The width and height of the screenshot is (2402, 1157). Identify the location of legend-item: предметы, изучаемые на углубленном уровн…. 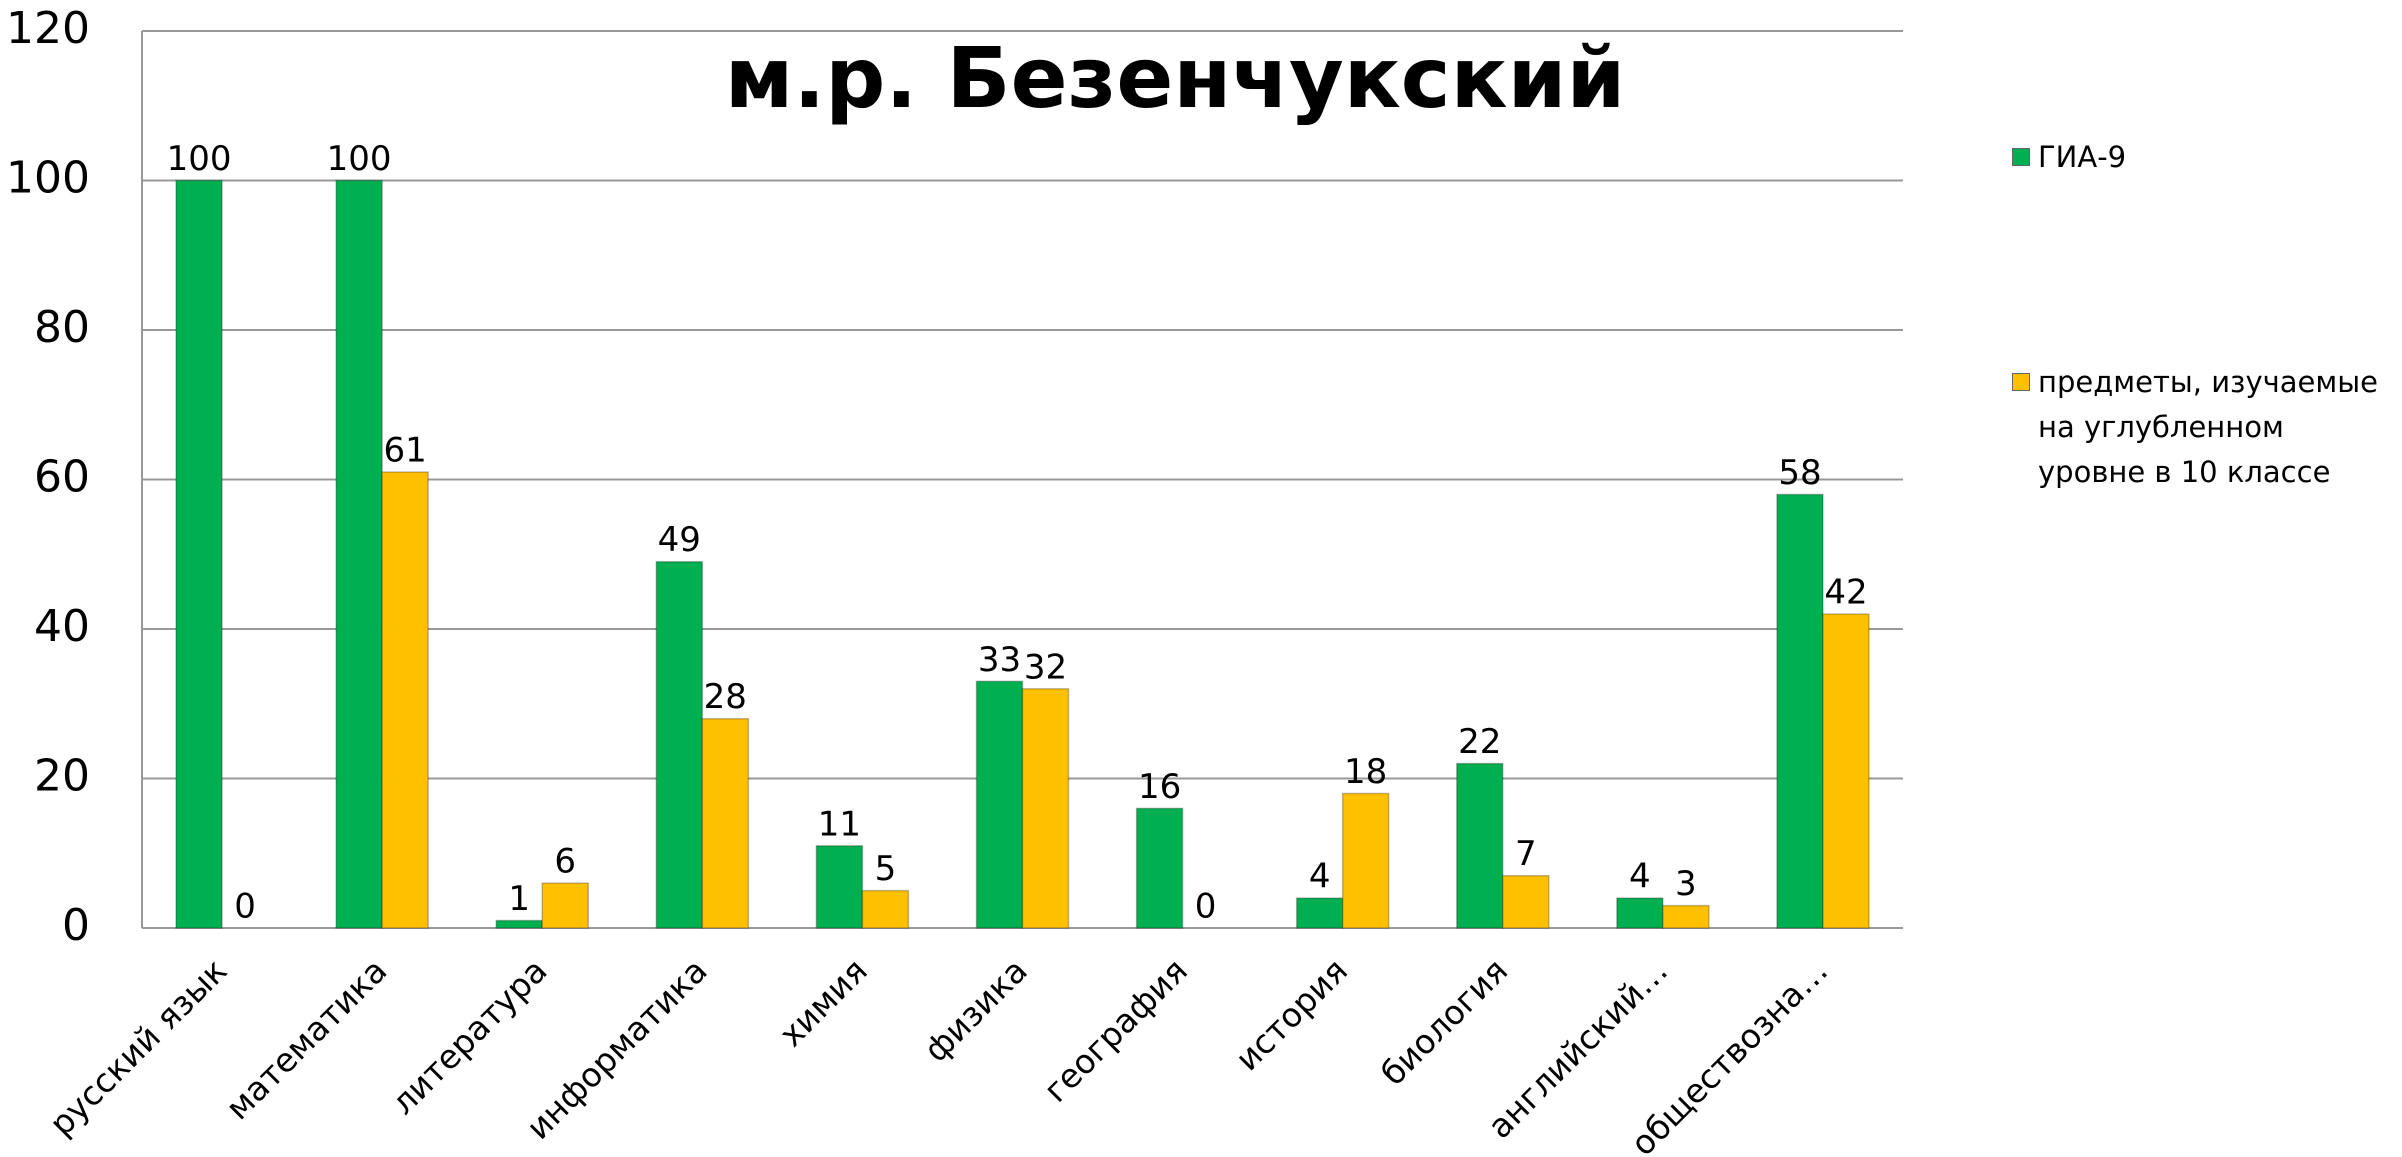
(2202, 427).